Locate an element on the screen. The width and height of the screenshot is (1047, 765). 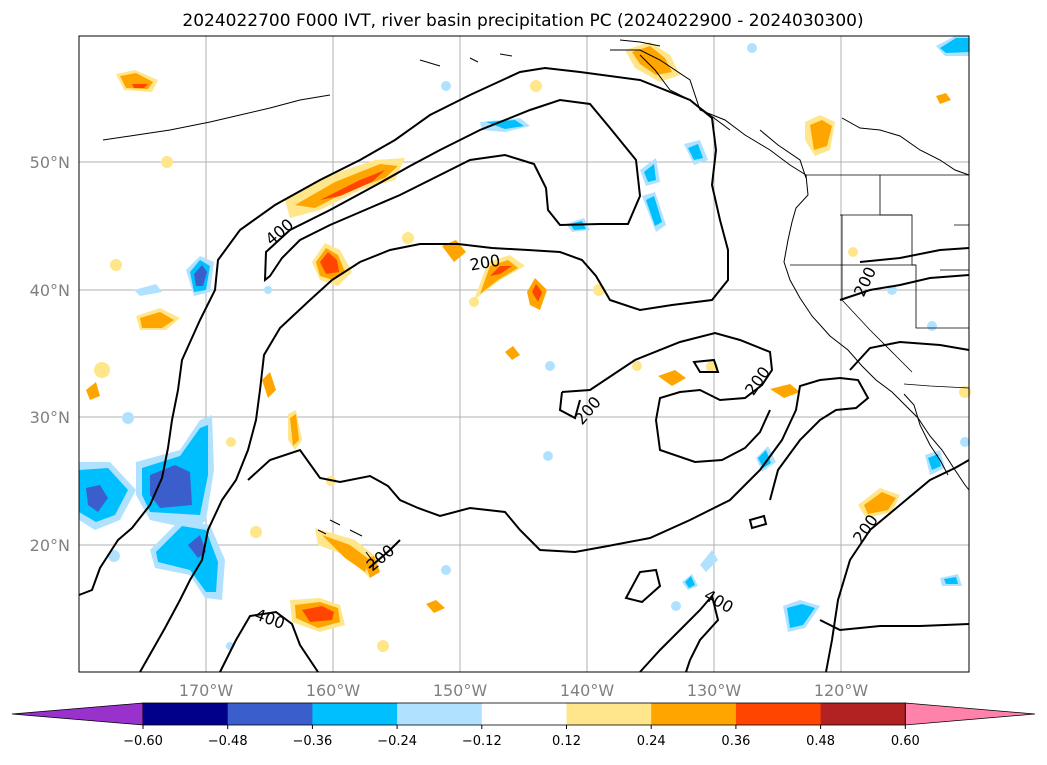
colorbar-tick-label: −0.60 is located at coordinates (143, 741).